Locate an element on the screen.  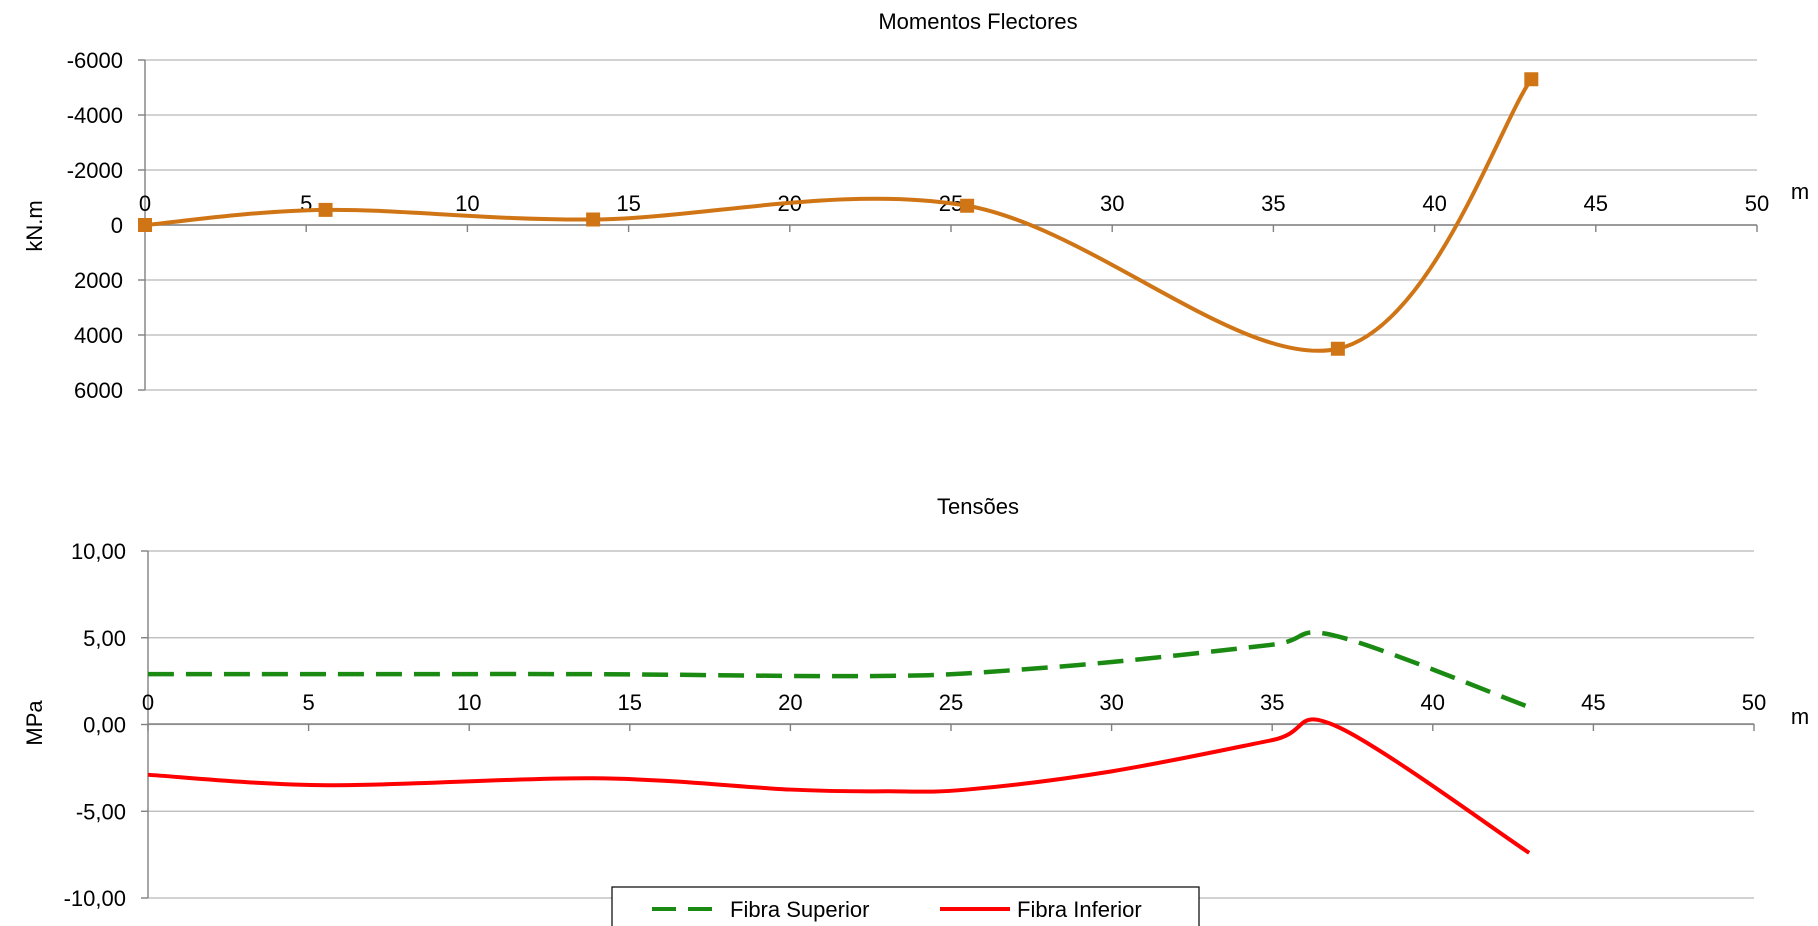
legend-box is located at coordinates (905, 906).